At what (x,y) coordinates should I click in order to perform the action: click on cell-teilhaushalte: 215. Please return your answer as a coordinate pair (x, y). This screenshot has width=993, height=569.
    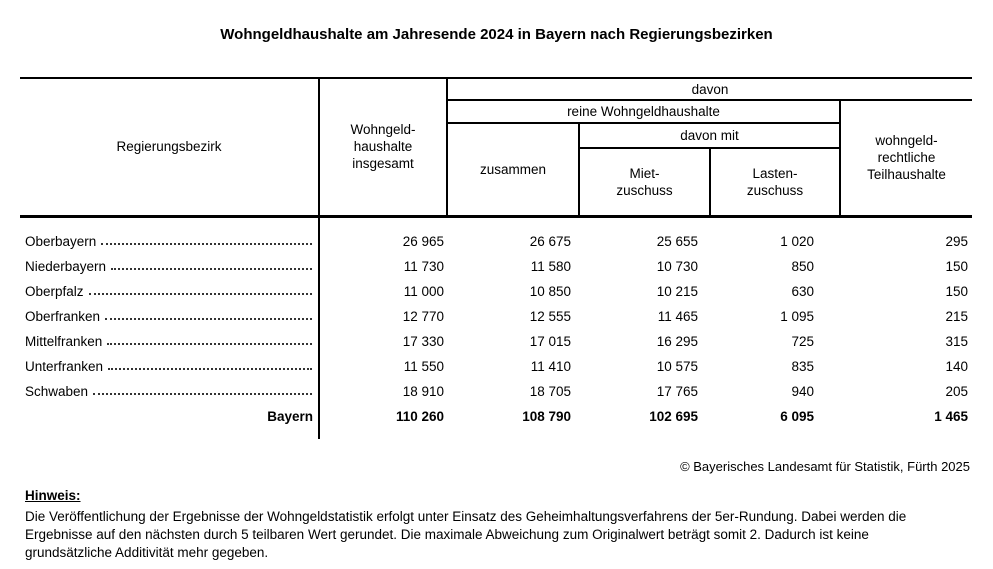
    Looking at the image, I should click on (957, 316).